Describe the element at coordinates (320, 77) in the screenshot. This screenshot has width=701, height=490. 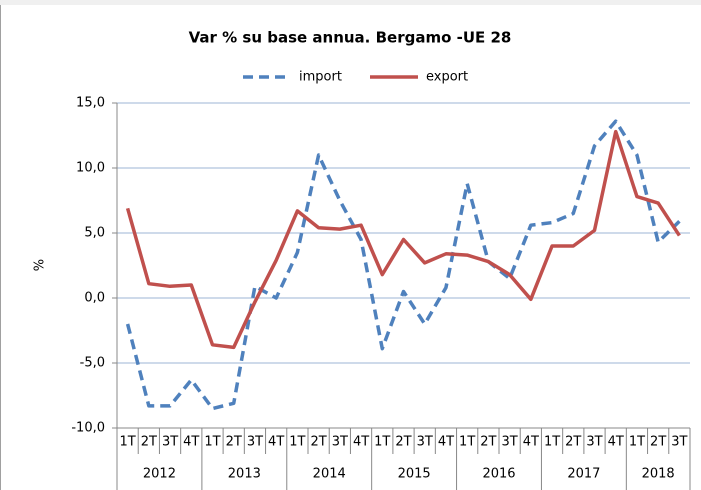
I see `legend-label: import` at that location.